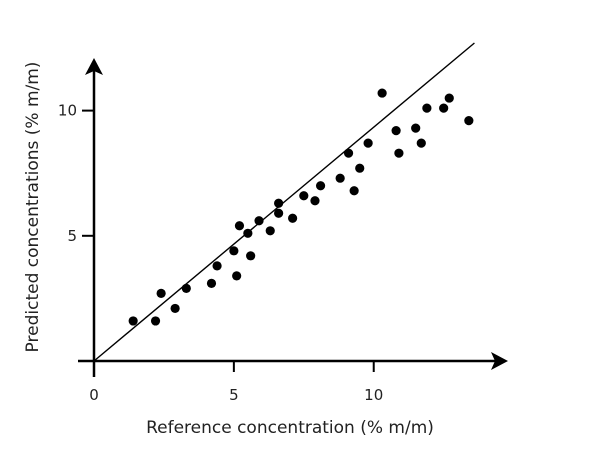 This screenshot has height=473, width=600. I want to click on y-axis-title: Predicted concentrations (% m/m), so click(33, 207).